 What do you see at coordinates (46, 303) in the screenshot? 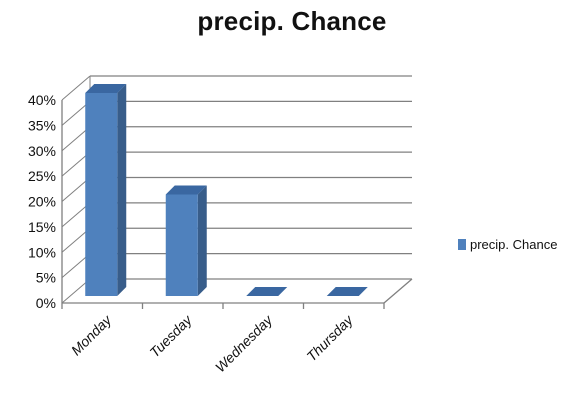
I see `y-tick-label: 0%` at bounding box center [46, 303].